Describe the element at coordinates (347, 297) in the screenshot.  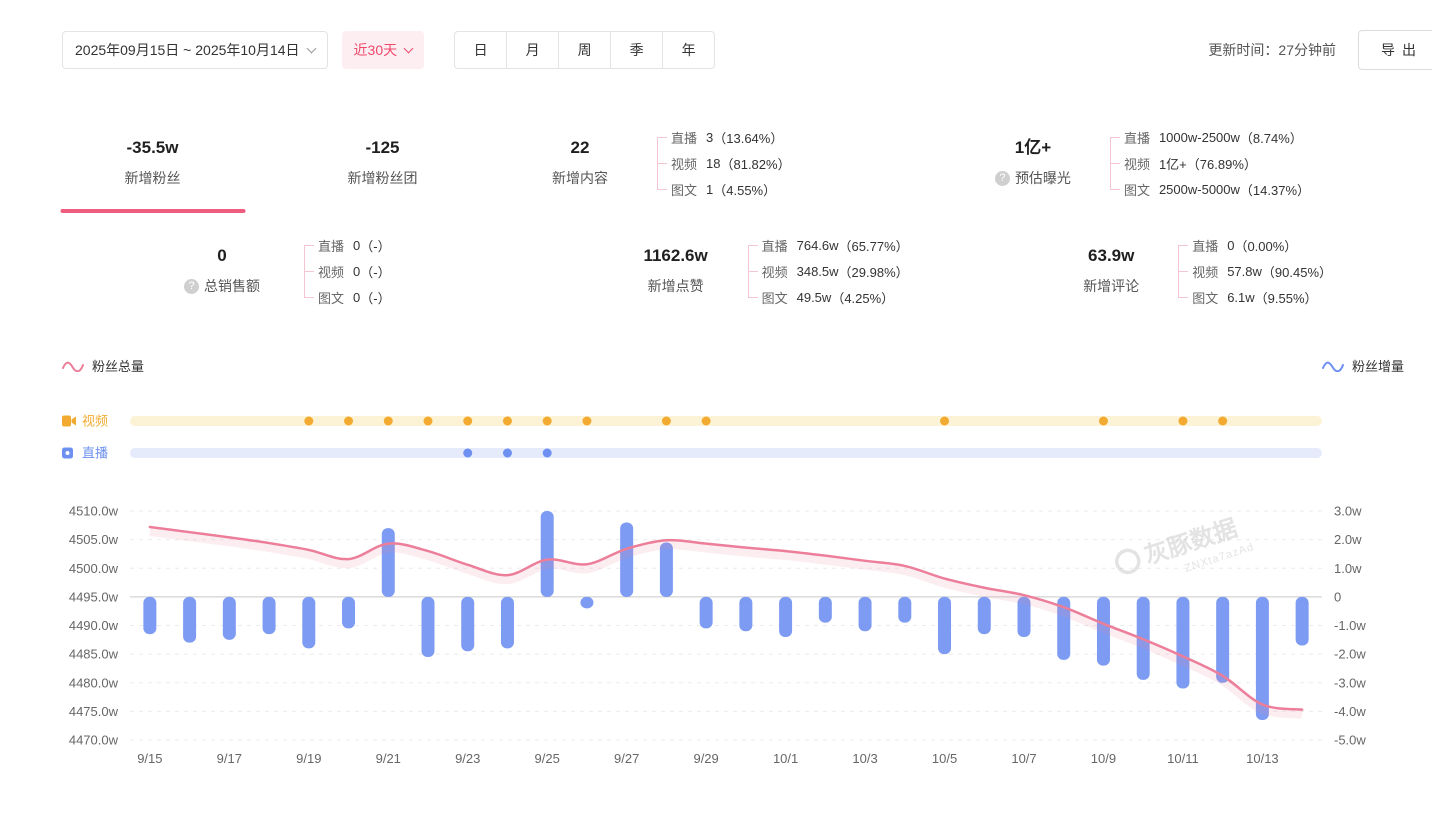
I see `breakdown-row: 图文 0 （-）` at that location.